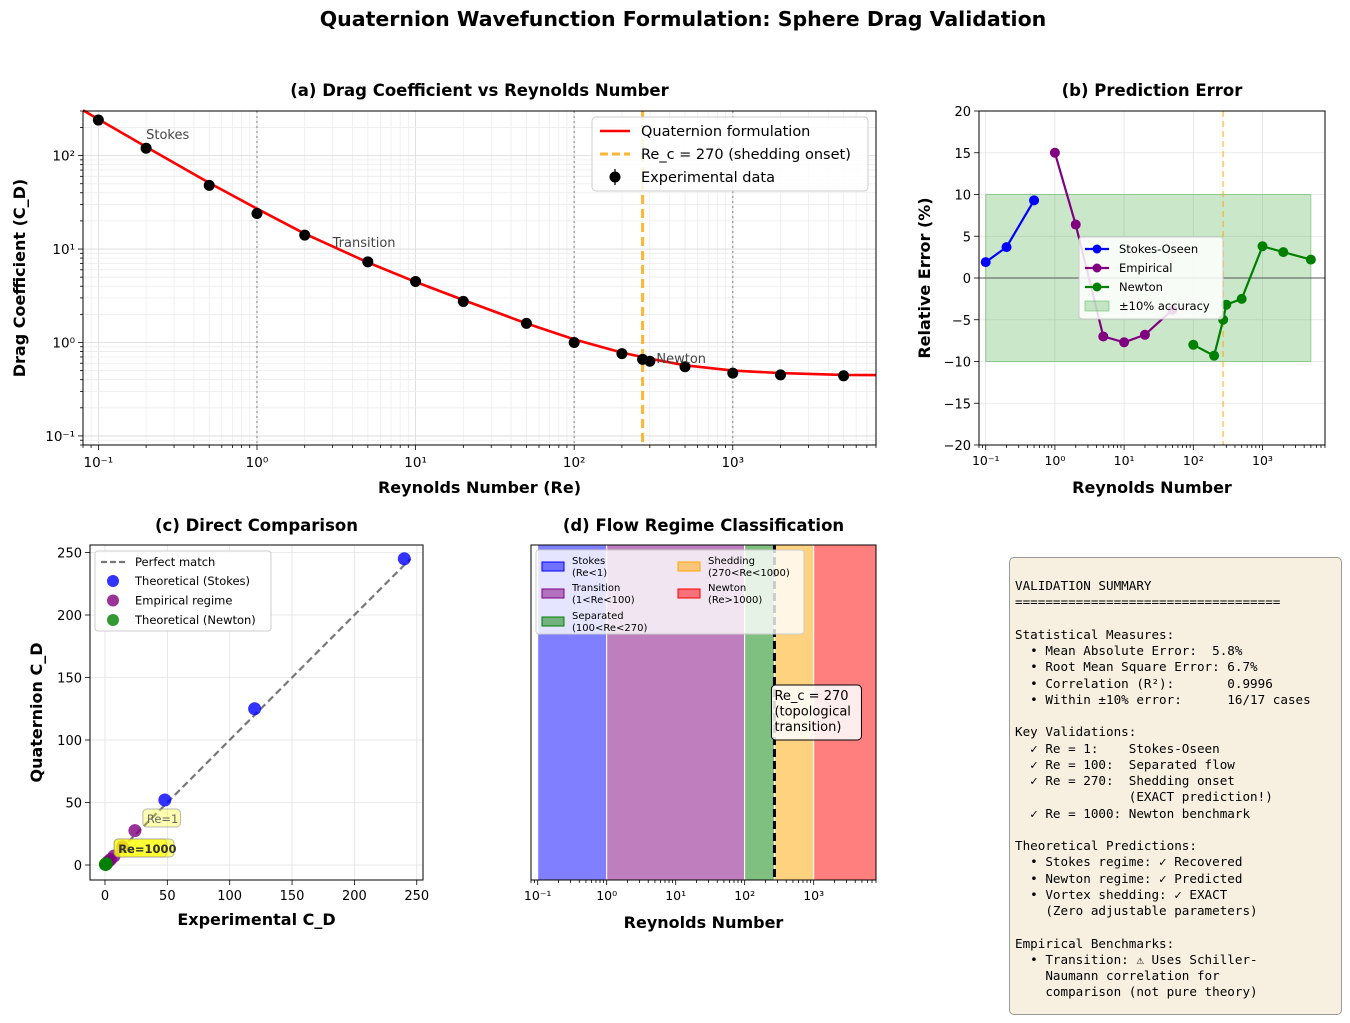 The height and width of the screenshot is (1023, 1350). I want to click on y-axis-label: Drag Coefficient (C_D), so click(19, 278).